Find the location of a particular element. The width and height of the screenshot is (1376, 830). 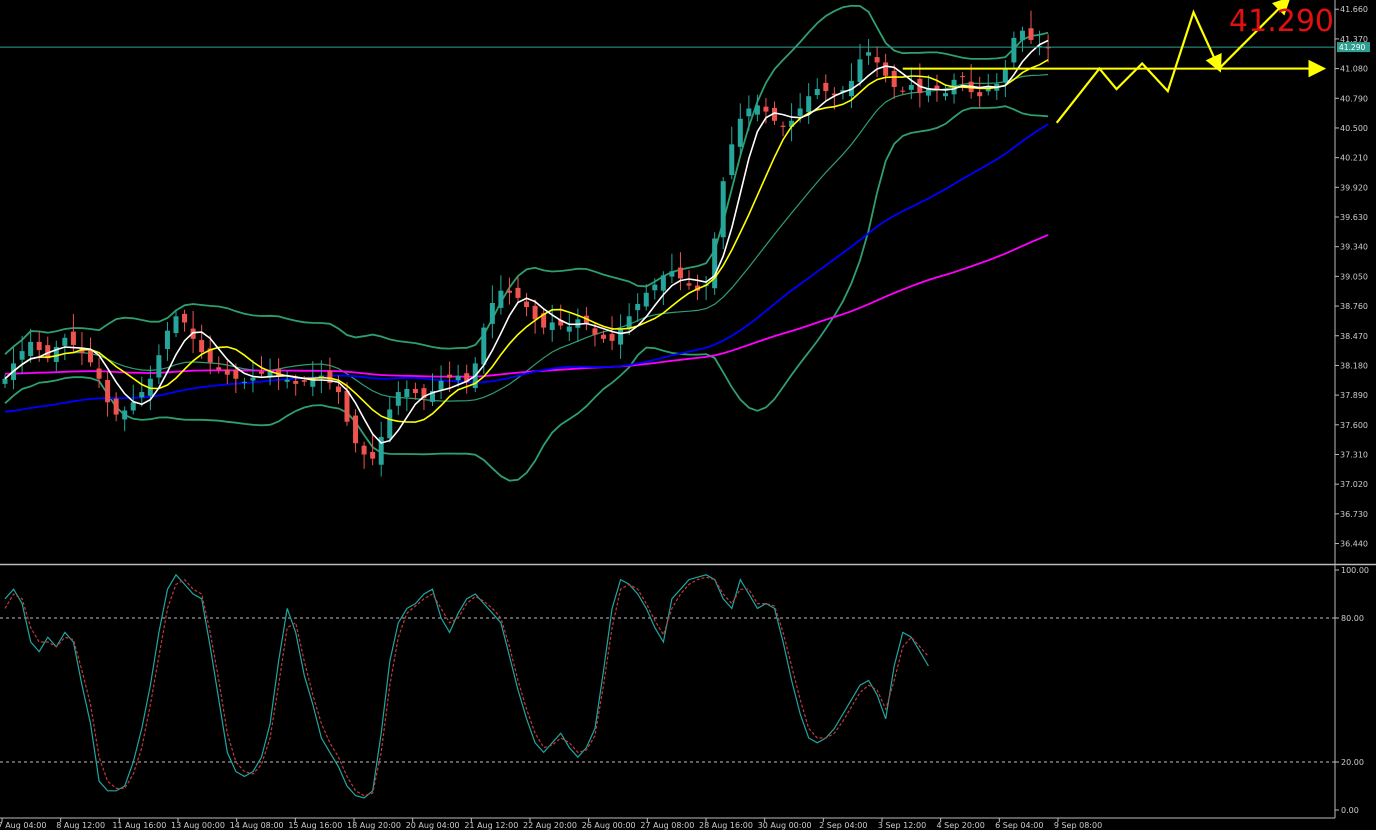

time-tick-label: 11 Aug 16:00 is located at coordinates (139, 825).